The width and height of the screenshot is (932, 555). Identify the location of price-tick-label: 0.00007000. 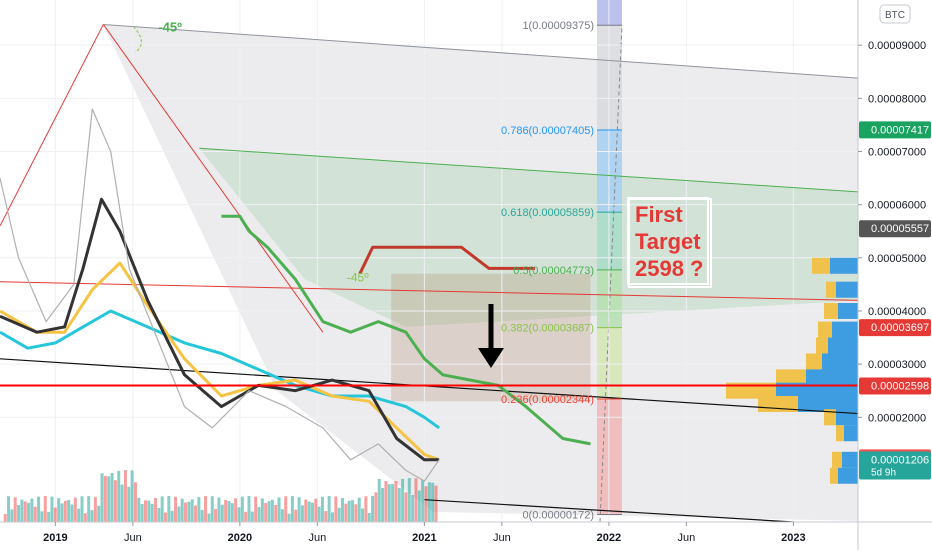
(897, 152).